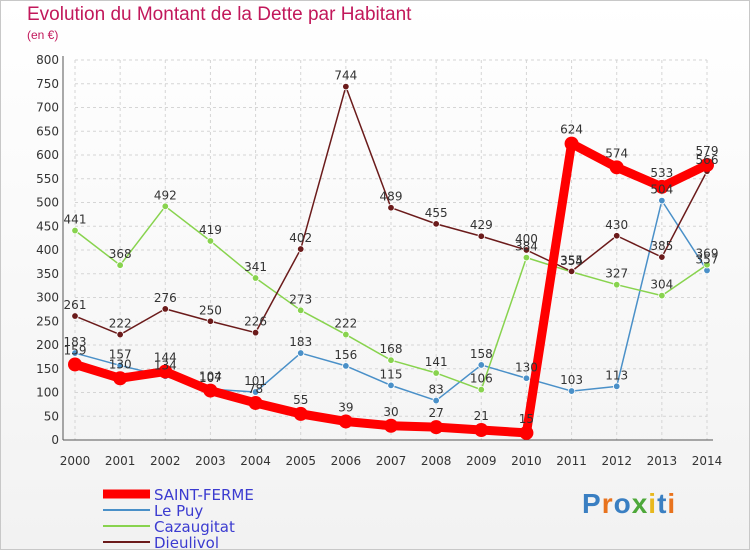 This screenshot has height=550, width=750. What do you see at coordinates (75, 220) in the screenshot?
I see `data-label: 441` at bounding box center [75, 220].